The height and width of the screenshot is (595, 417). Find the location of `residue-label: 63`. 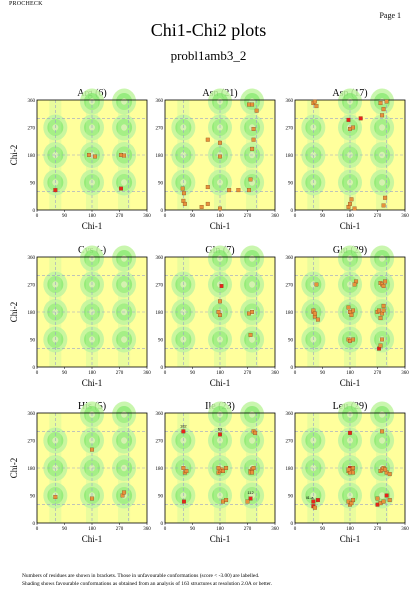

residue-label: 63 is located at coordinates (220, 428).